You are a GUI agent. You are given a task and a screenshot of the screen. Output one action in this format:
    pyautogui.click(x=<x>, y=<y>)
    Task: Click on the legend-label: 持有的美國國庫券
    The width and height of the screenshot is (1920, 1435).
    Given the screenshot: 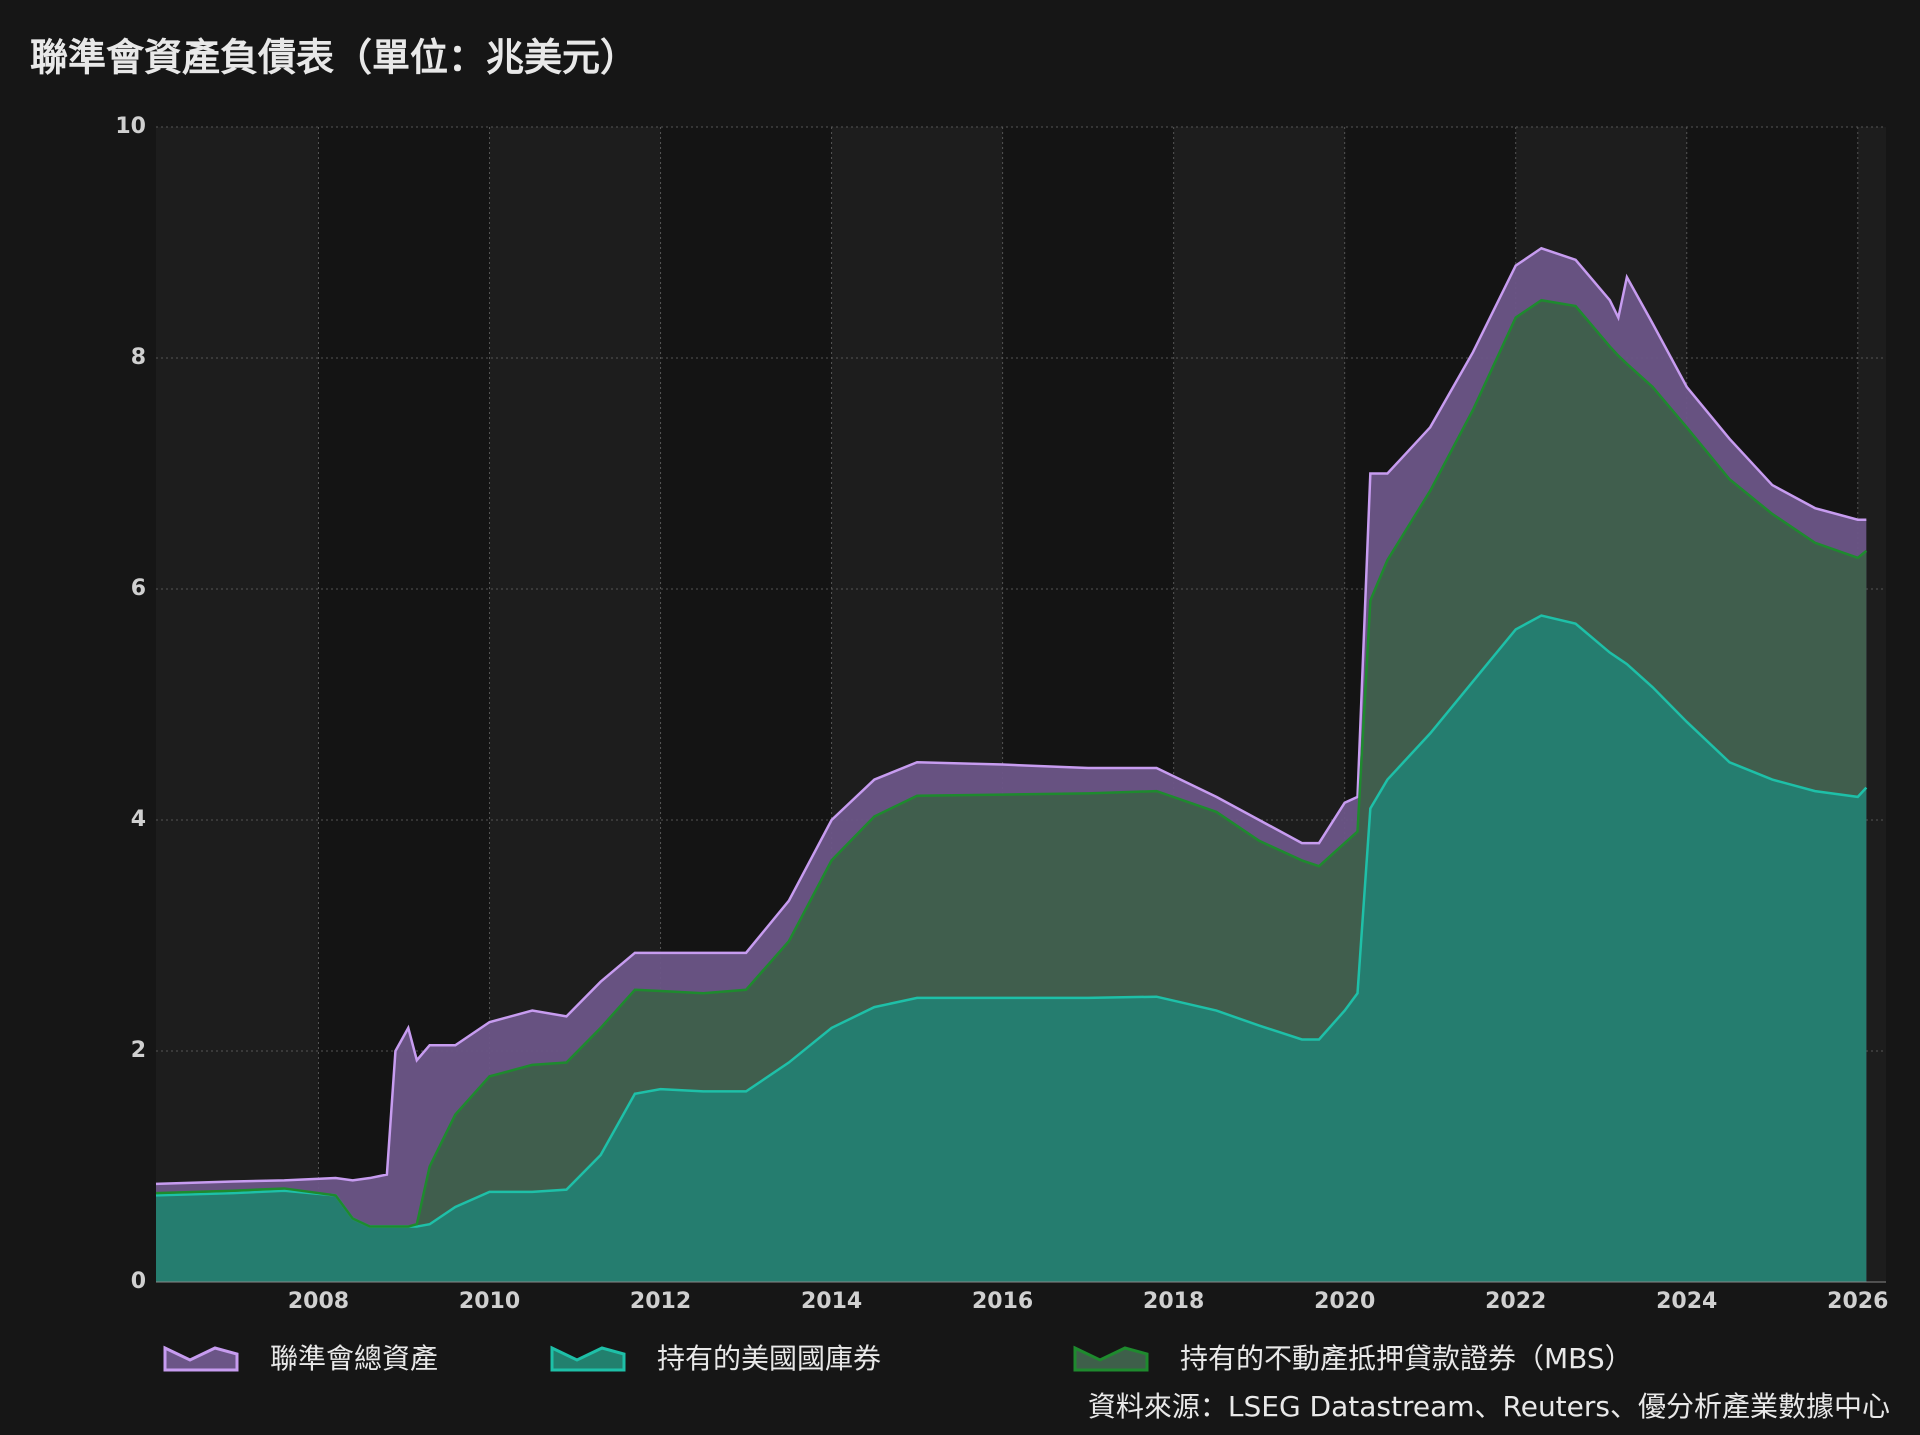 What is the action you would take?
    pyautogui.click(x=769, y=1358)
    